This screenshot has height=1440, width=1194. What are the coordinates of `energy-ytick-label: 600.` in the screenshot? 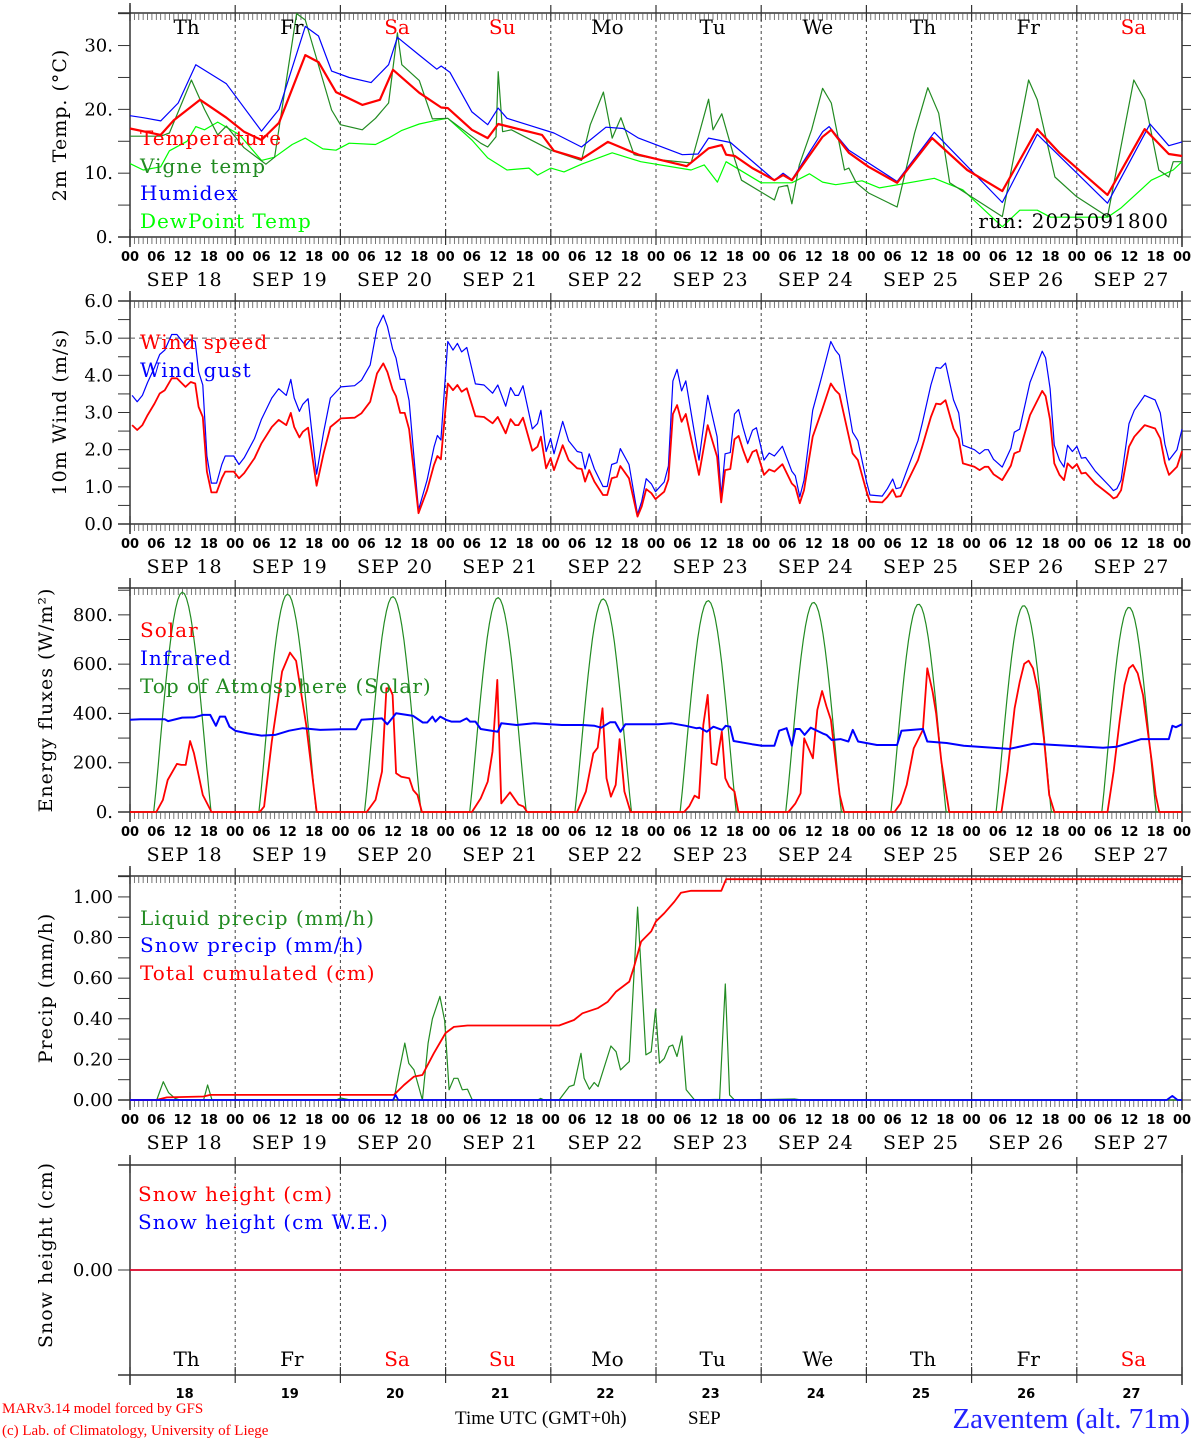 It's located at (93, 664).